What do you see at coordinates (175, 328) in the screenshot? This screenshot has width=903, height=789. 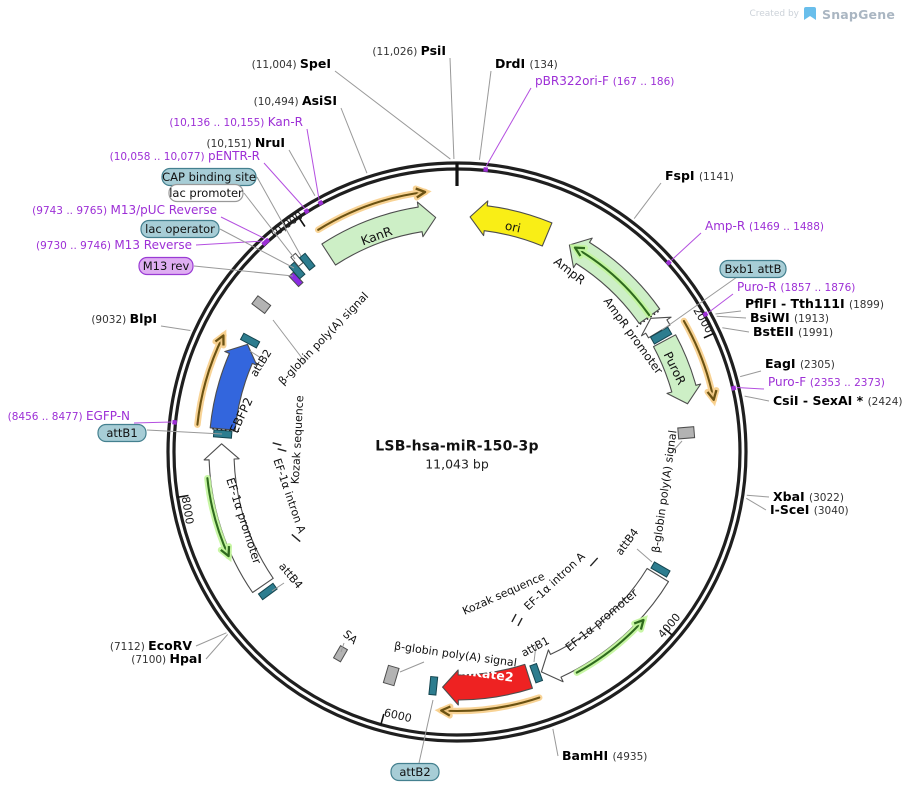 I see `enzyme-leader-blpi` at bounding box center [175, 328].